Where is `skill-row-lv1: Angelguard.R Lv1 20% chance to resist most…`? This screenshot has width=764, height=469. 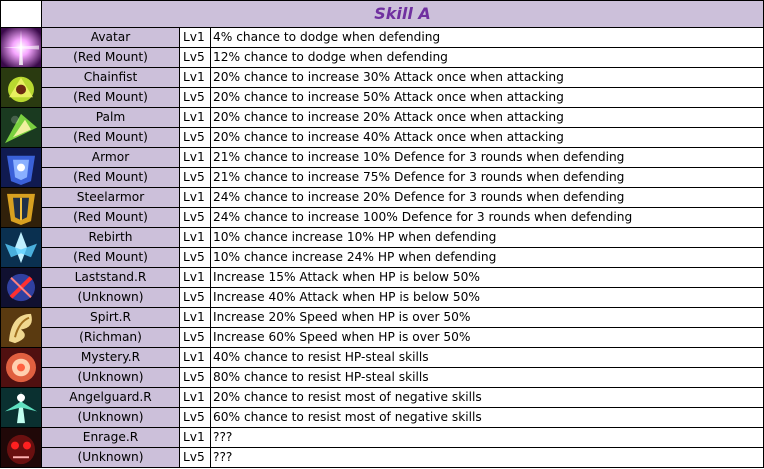
skill-row-lv1: Angelguard.R Lv1 20% chance to resist most… is located at coordinates (382, 407).